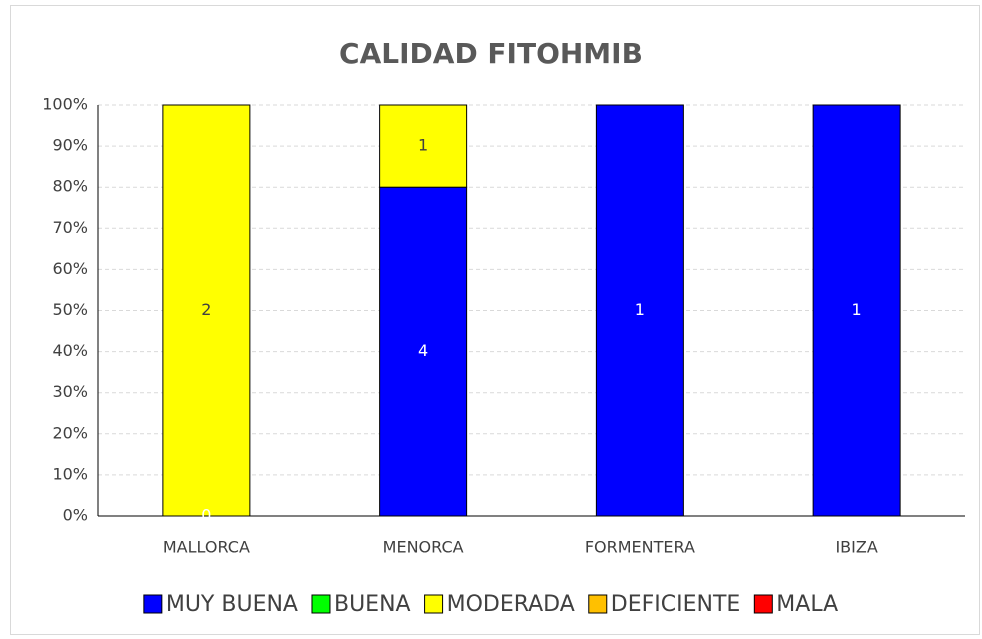 The width and height of the screenshot is (982, 639). I want to click on x-tick-label: IBIZA, so click(856, 547).